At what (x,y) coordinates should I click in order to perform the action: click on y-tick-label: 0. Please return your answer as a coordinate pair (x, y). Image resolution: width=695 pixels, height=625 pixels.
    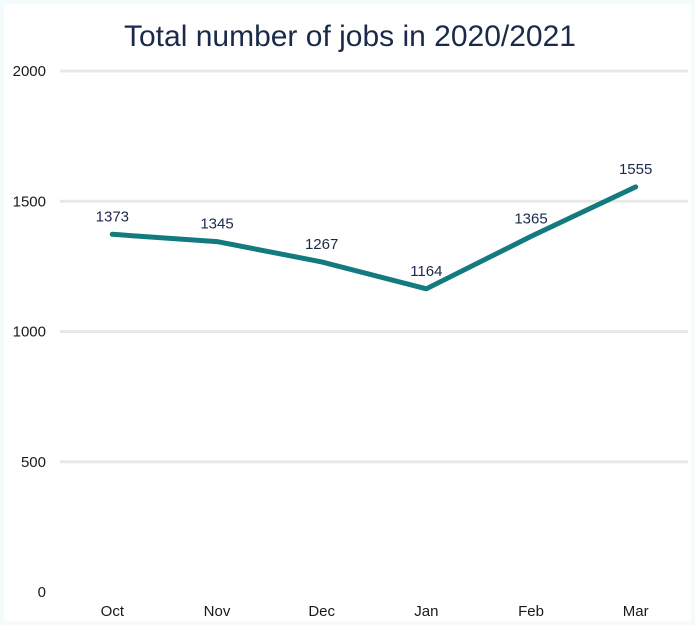
    Looking at the image, I should click on (42, 592).